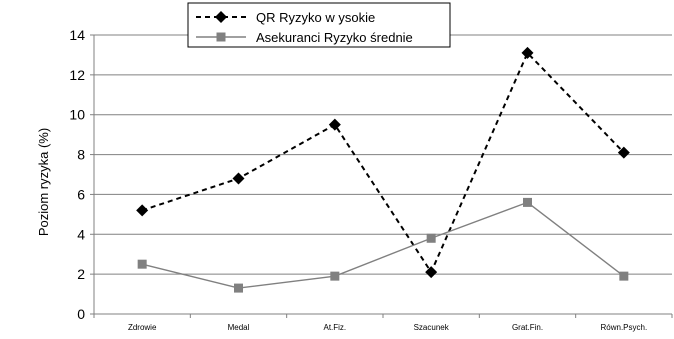 Image resolution: width=674 pixels, height=339 pixels. What do you see at coordinates (77, 115) in the screenshot?
I see `y-tick-label: 10` at bounding box center [77, 115].